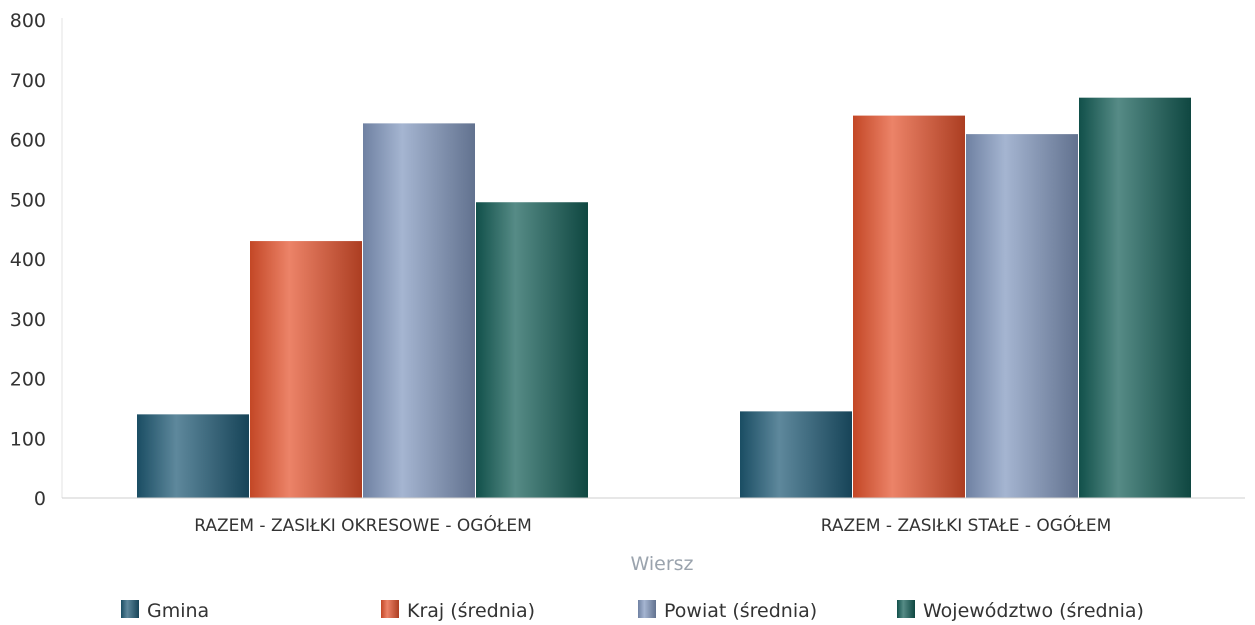  Describe the element at coordinates (40, 499) in the screenshot. I see `y-tick-label: 0` at that location.